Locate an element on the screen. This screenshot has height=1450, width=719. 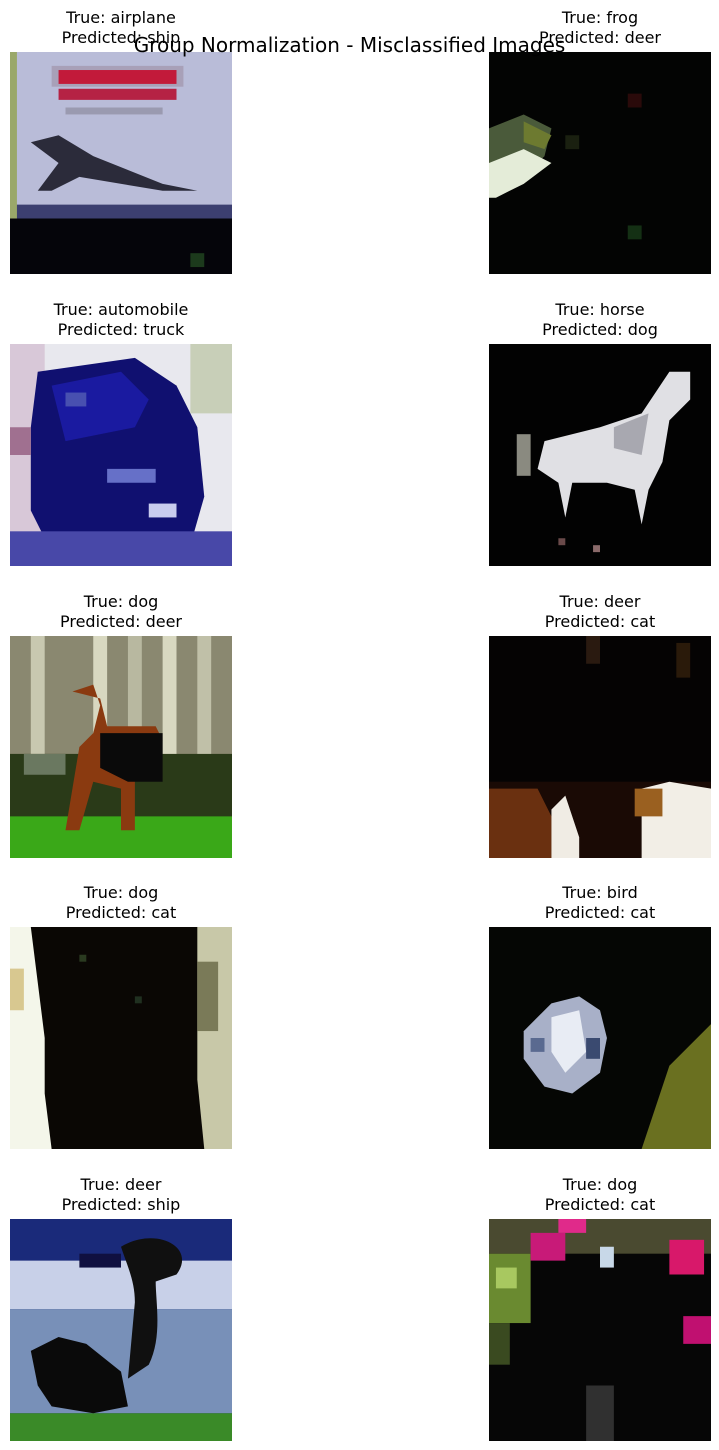
image-caption: True: horse Predicted: dog is located at coordinates (574, 320).